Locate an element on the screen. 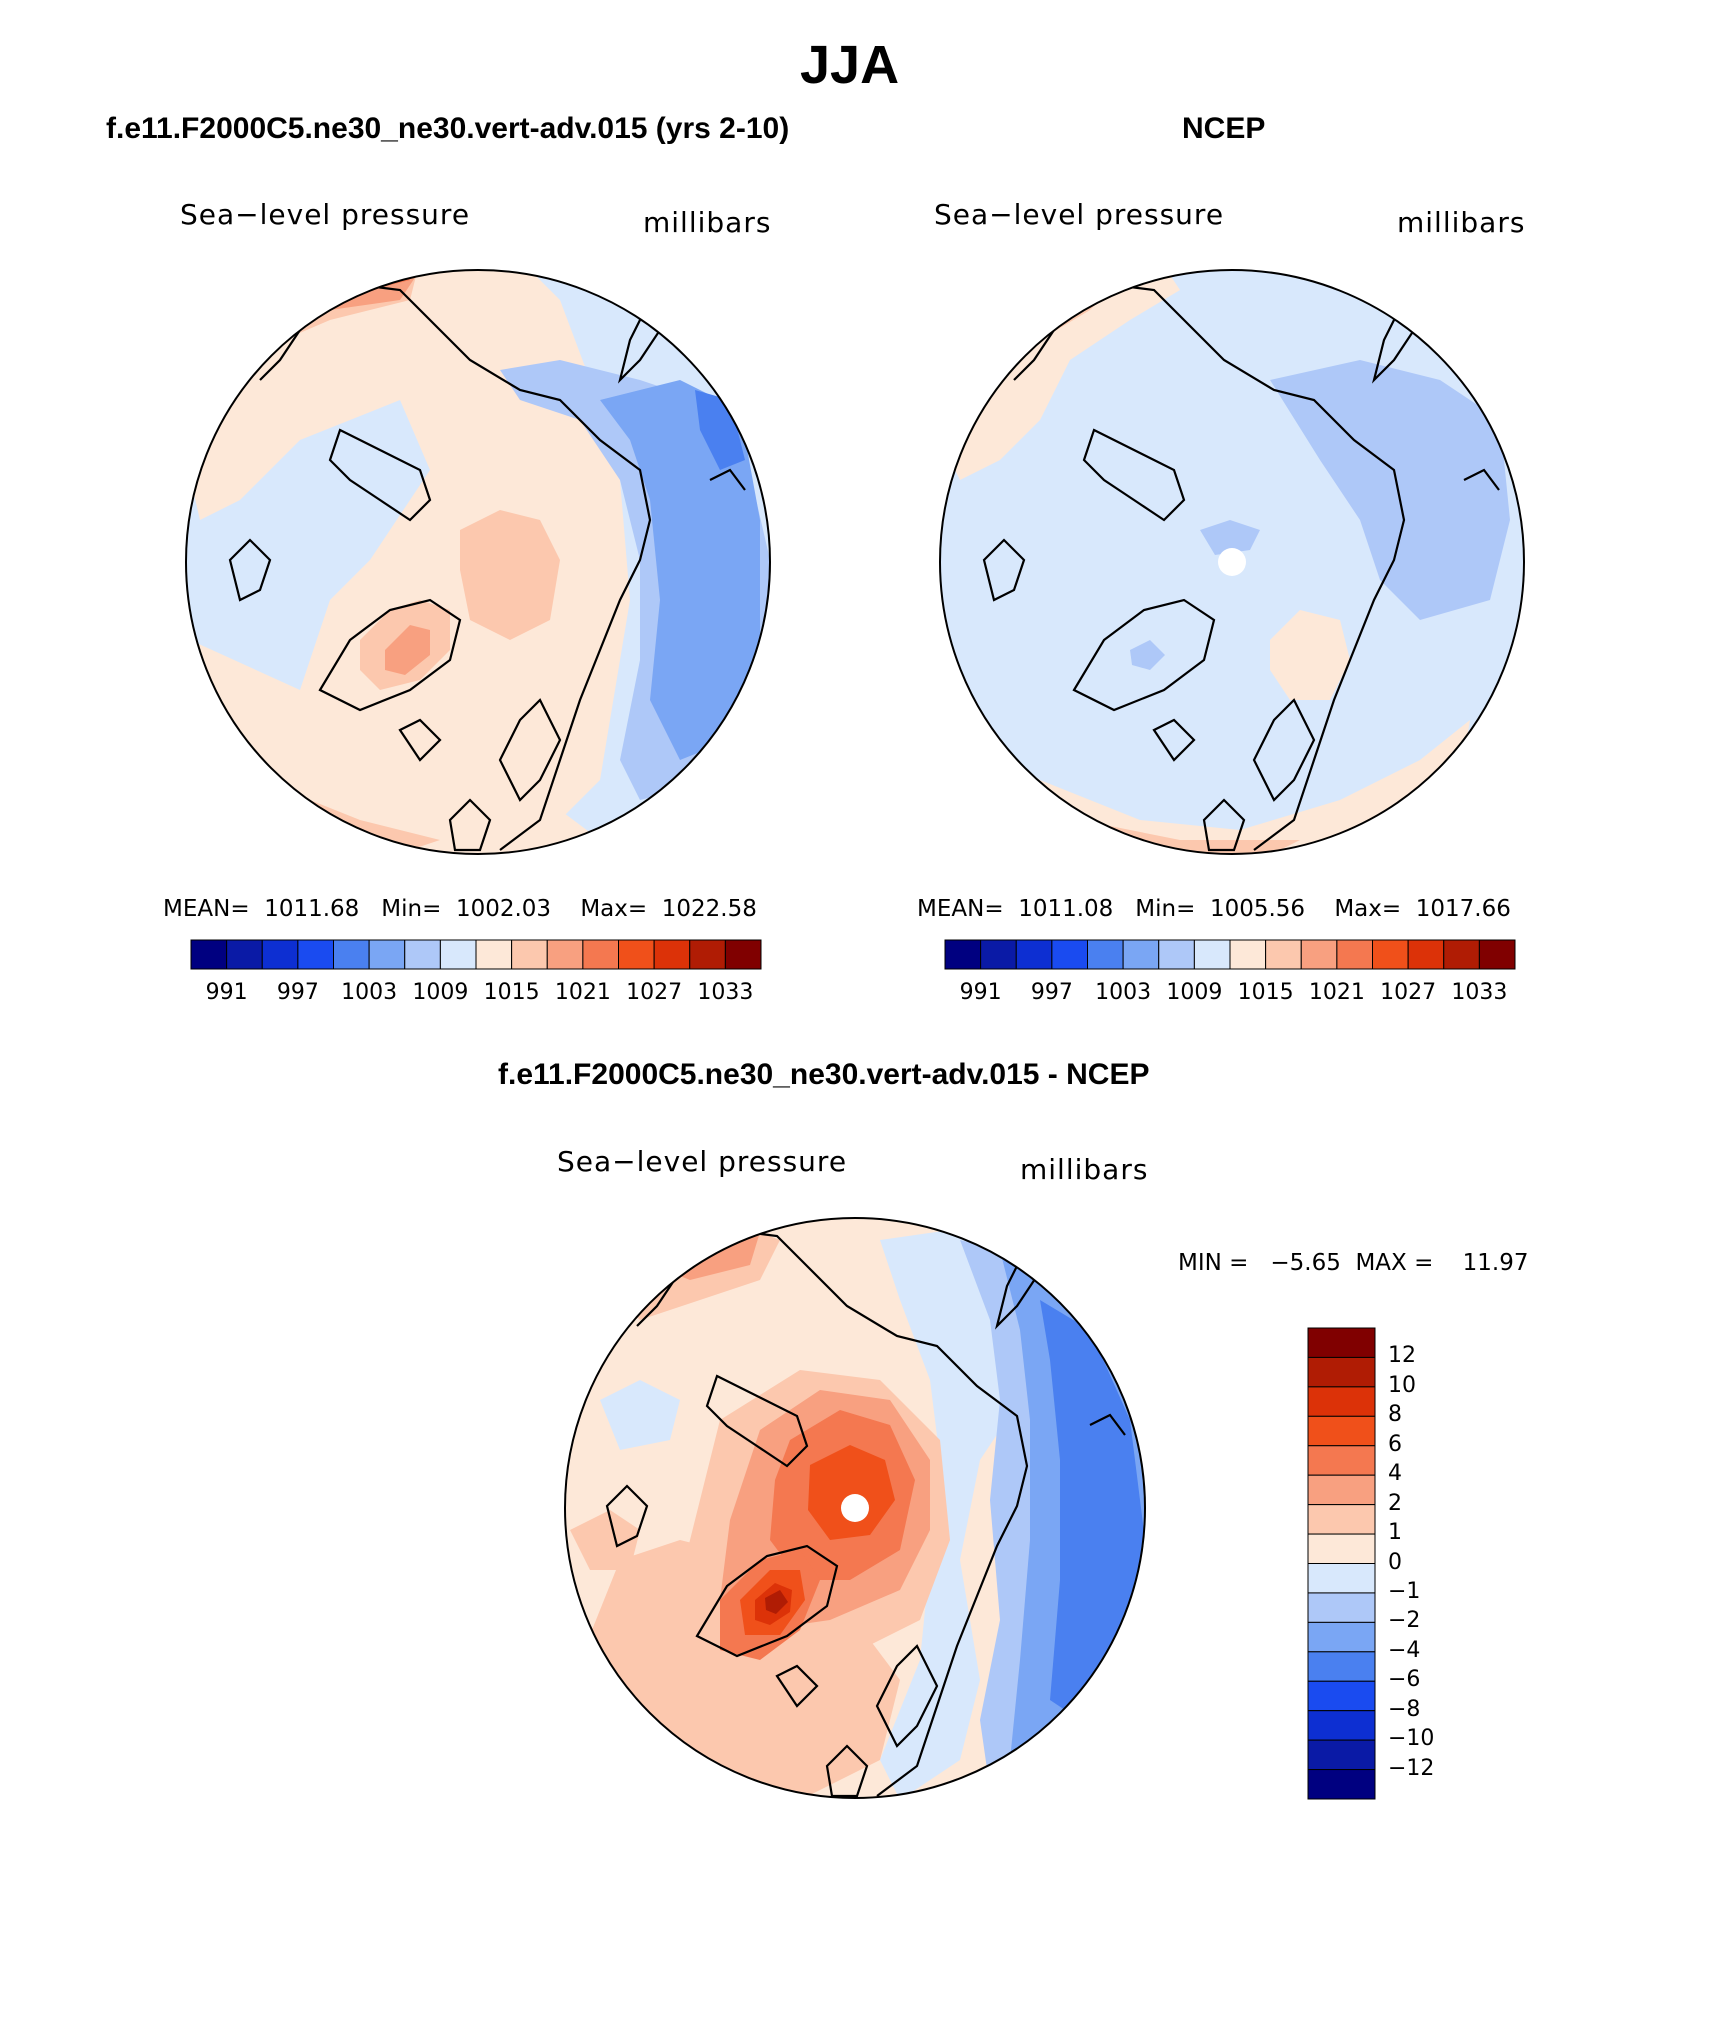 This screenshot has width=1710, height=2033. panel3-minmax: MIN = −5.65 MAX = 11.97 is located at coordinates (1353, 1263).